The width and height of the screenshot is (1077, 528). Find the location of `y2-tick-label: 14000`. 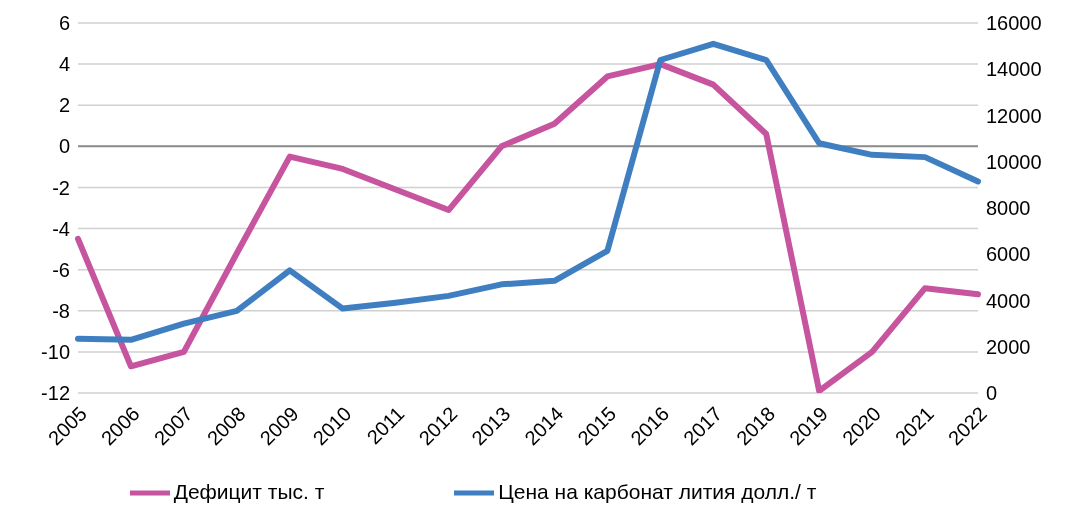

y2-tick-label: 14000 is located at coordinates (1014, 69).